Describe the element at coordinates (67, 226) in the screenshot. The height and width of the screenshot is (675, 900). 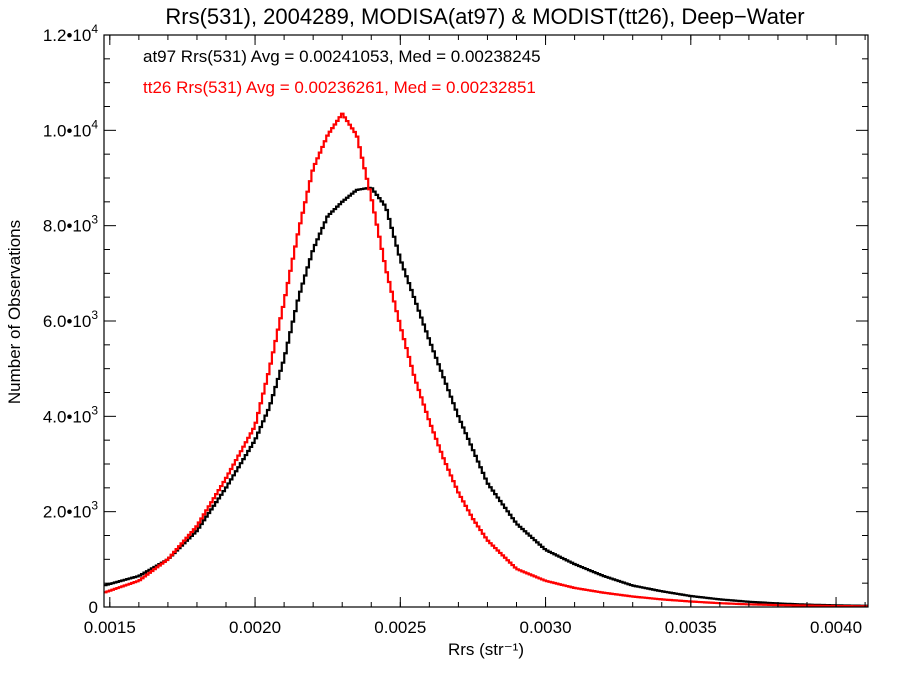
I see `y-tick-mantissa: 8.0•10` at that location.